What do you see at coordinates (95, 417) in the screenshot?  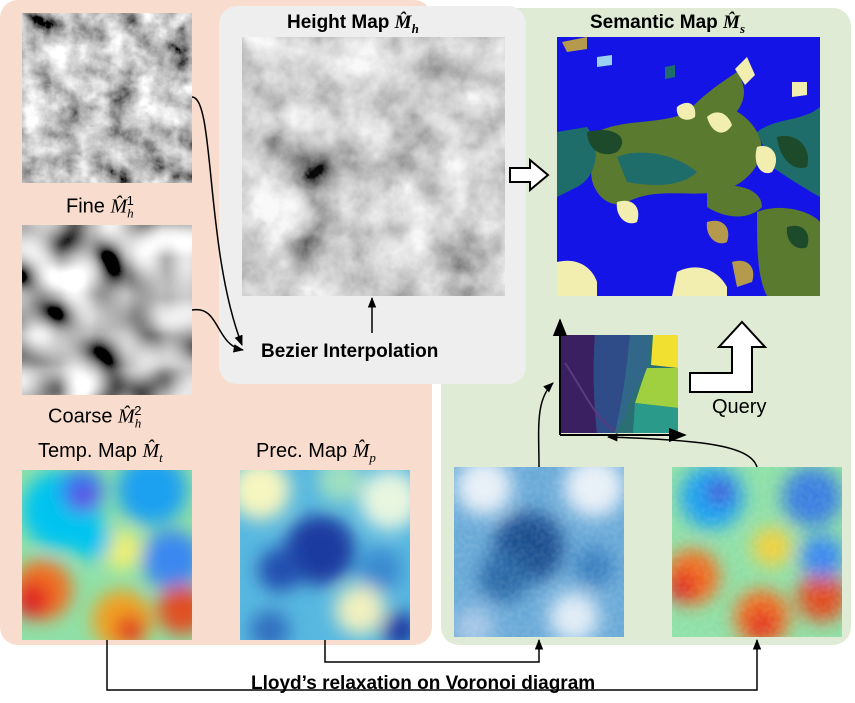 I see `coarse-label: Coarse M̂h2` at bounding box center [95, 417].